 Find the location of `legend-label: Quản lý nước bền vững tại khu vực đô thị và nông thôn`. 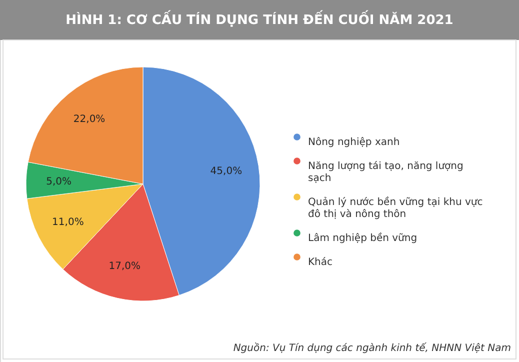

legend-label: Quản lý nước bền vững tại khu vực đô thị và nông thôn is located at coordinates (395, 208).